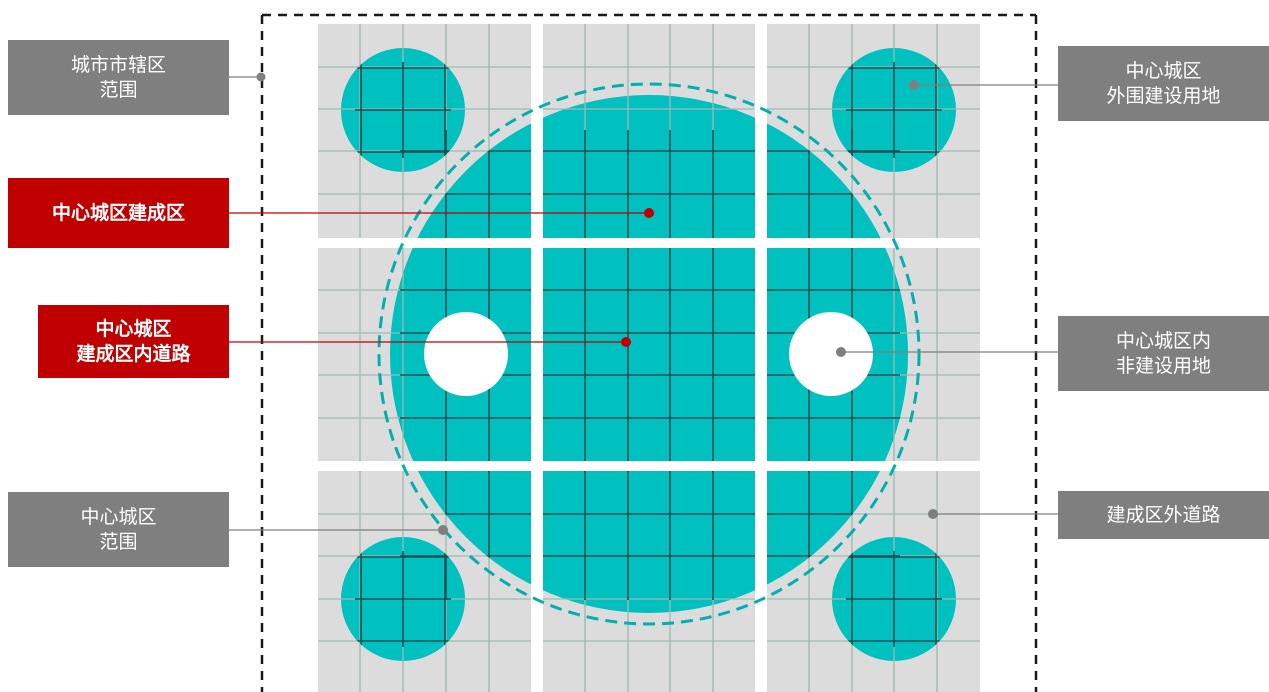 Image resolution: width=1269 pixels, height=692 pixels. Describe the element at coordinates (626, 342) in the screenshot. I see `dot-built-roads` at that location.